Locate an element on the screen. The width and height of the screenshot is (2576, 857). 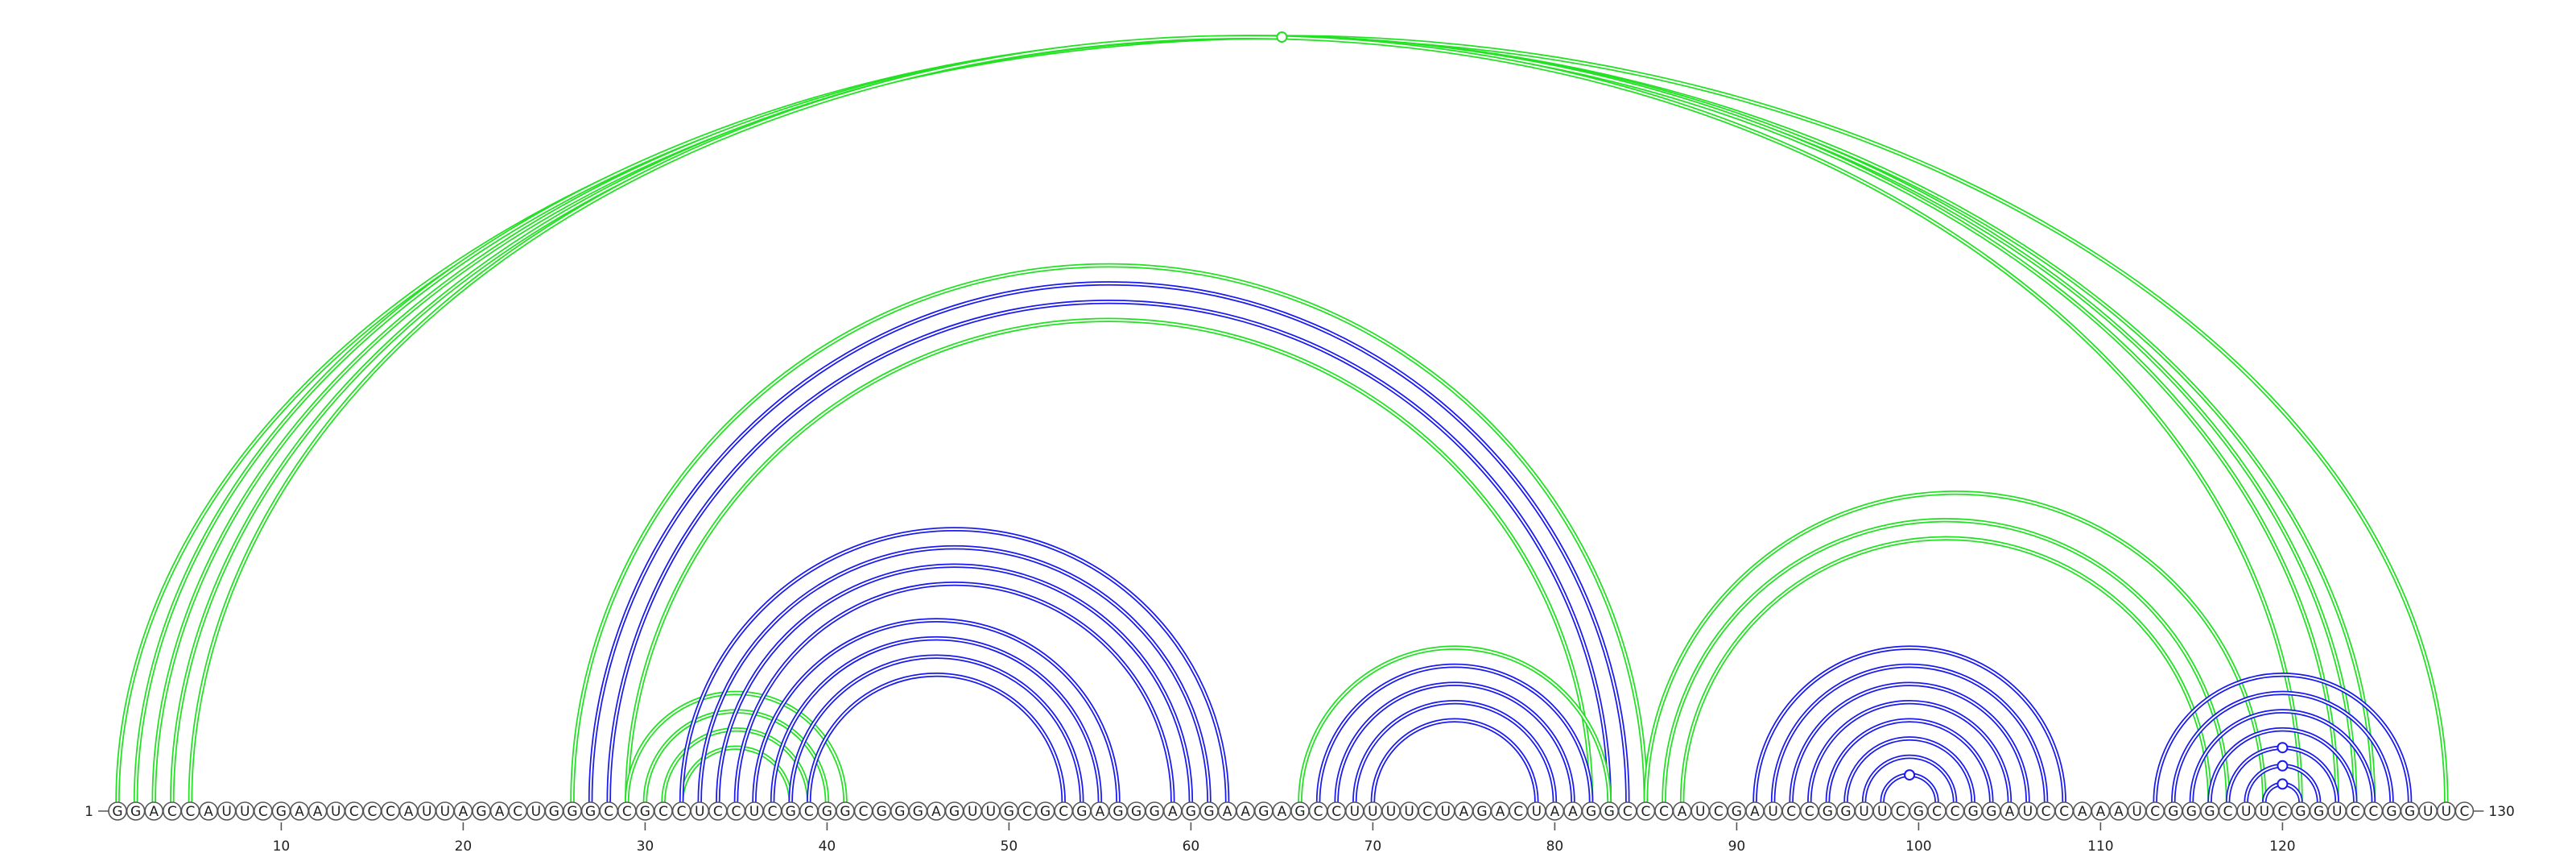
tick-label: 120 is located at coordinates (2282, 846).